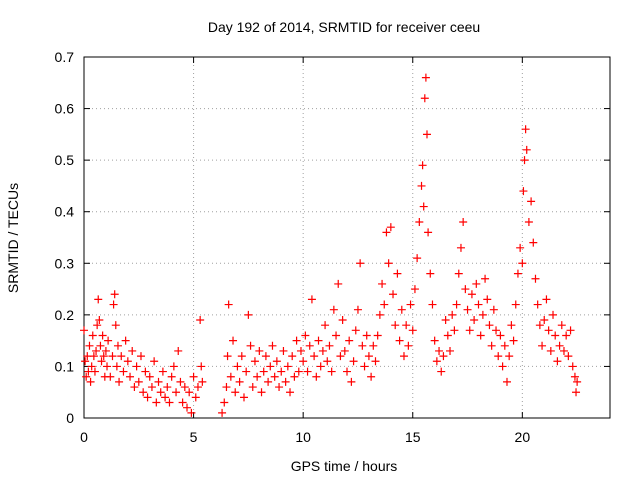  Describe the element at coordinates (523, 437) in the screenshot. I see `x-tick-label: 20` at that location.